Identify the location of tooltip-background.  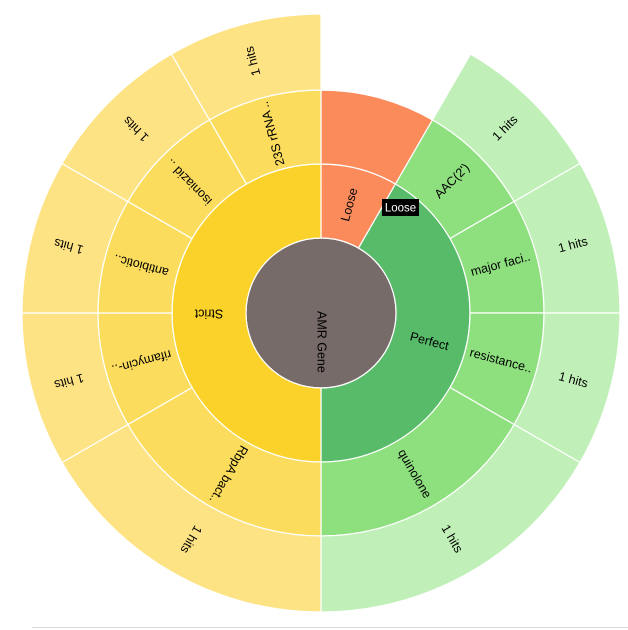
(400, 207).